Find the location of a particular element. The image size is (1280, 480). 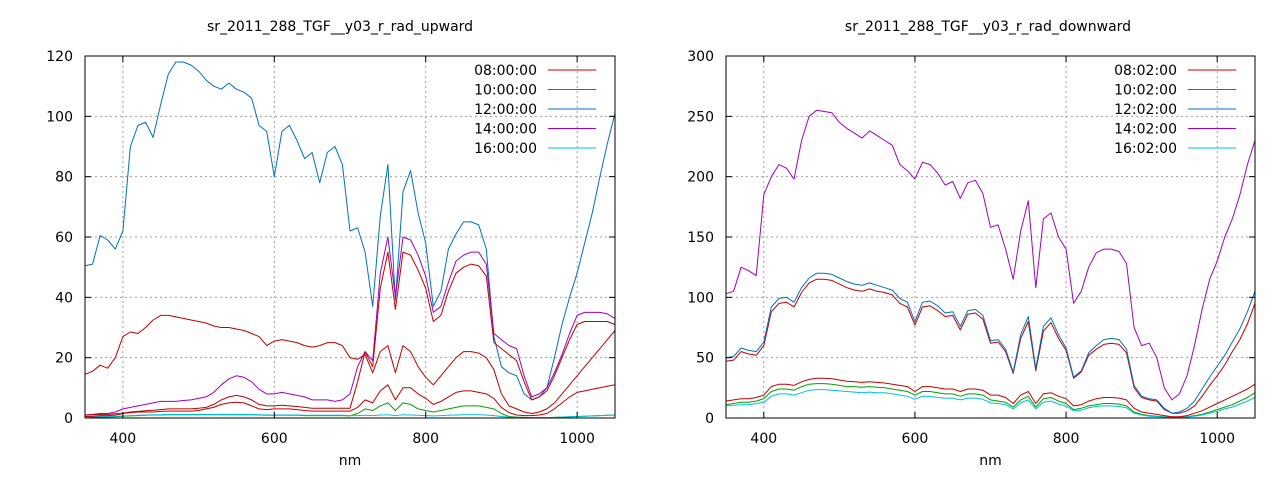

y-tick-label: 120 is located at coordinates (59, 57).